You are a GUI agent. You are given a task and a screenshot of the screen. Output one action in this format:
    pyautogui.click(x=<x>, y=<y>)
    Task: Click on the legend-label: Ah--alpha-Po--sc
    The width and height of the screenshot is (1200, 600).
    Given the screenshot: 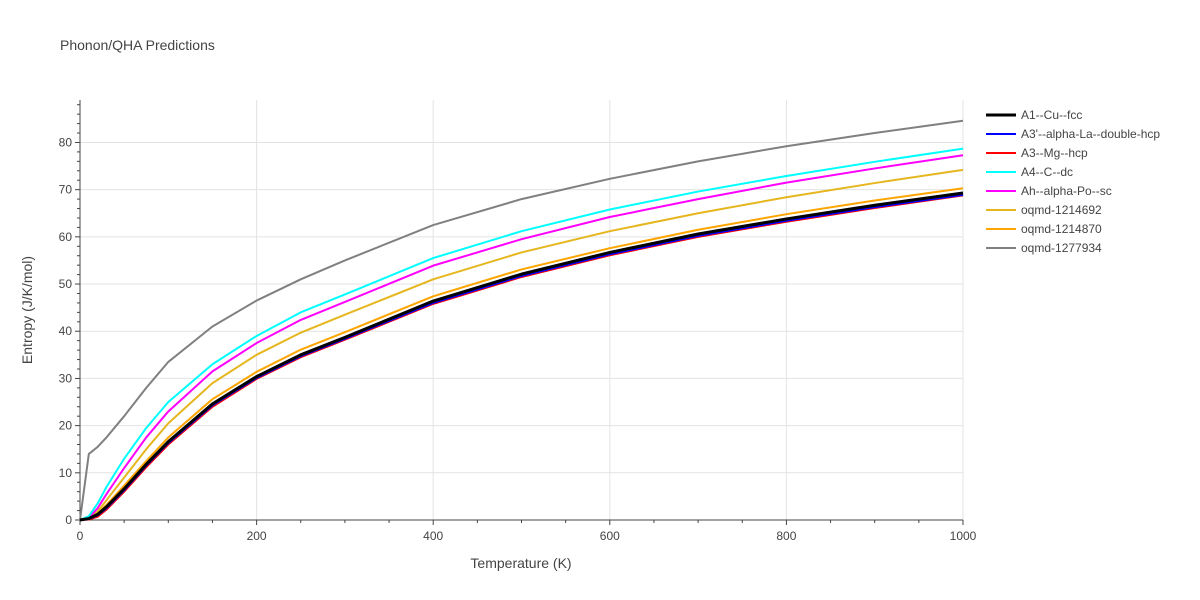 What is the action you would take?
    pyautogui.click(x=1066, y=191)
    